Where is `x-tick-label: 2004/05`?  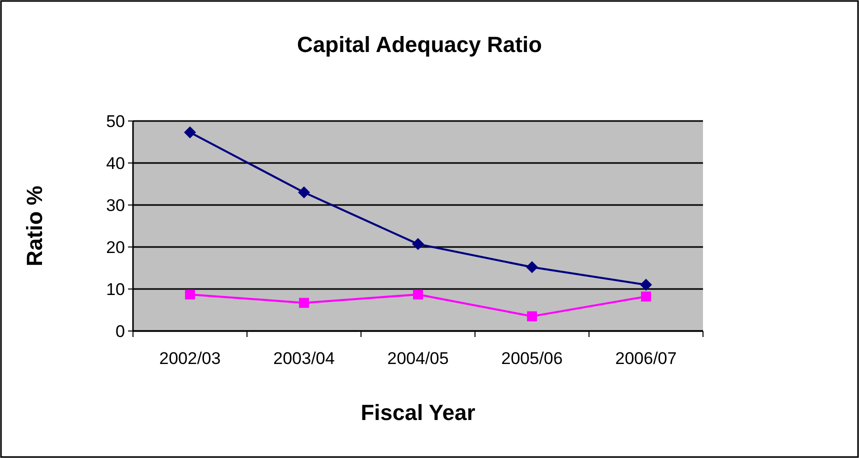
x-tick-label: 2004/05 is located at coordinates (418, 358).